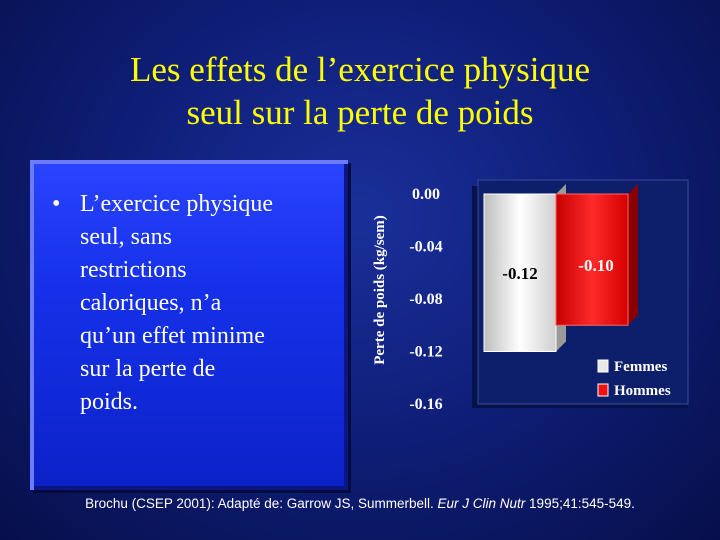 The width and height of the screenshot is (720, 540). What do you see at coordinates (151, 303) in the screenshot?
I see `bullet-line: caloriques, n’a` at bounding box center [151, 303].